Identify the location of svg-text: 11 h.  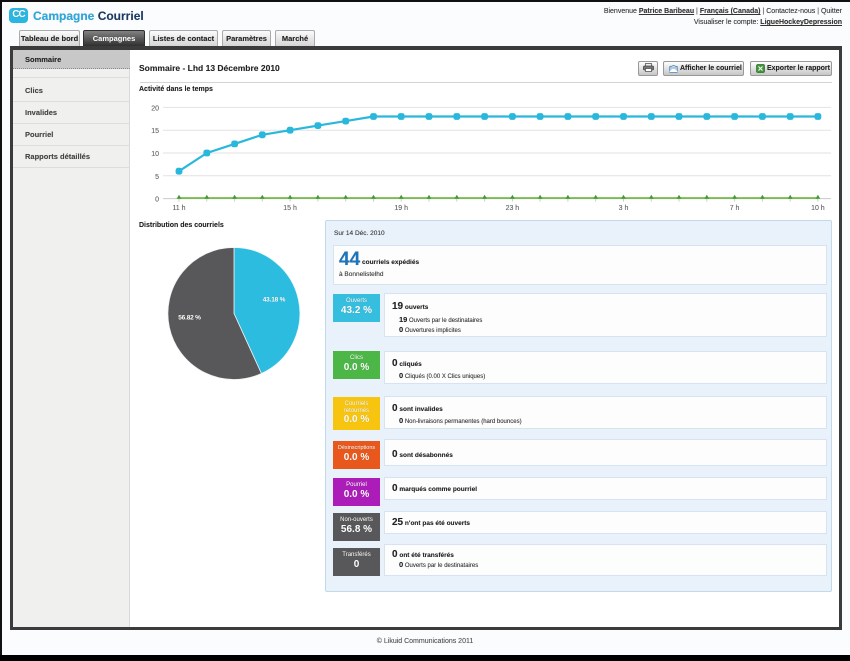
(178, 208).